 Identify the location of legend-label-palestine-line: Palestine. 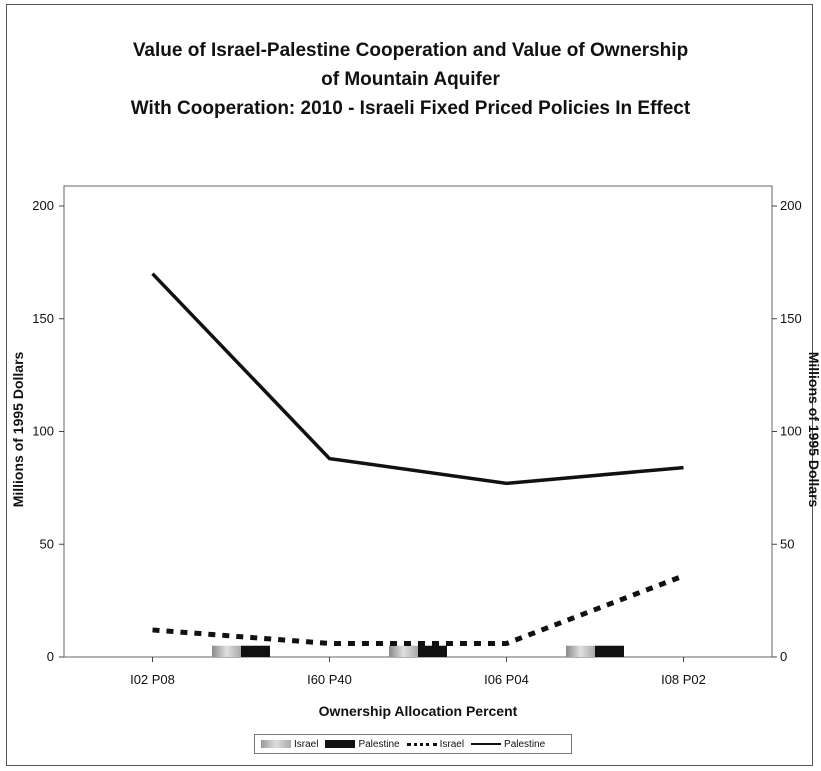
(525, 744).